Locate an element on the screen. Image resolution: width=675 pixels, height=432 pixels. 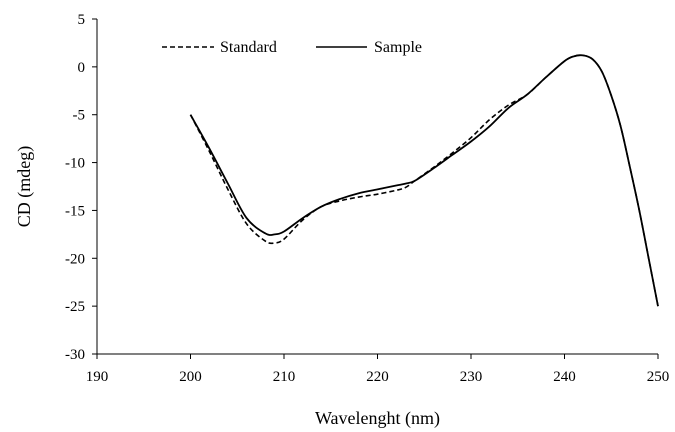
legend-label-sample: Sample is located at coordinates (398, 47).